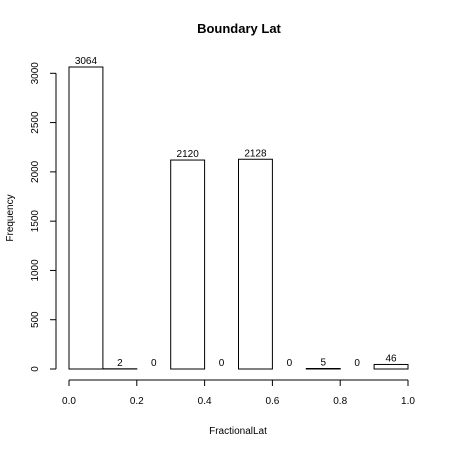 This screenshot has width=450, height=450. I want to click on bar-value-label: 3064, so click(86, 61).